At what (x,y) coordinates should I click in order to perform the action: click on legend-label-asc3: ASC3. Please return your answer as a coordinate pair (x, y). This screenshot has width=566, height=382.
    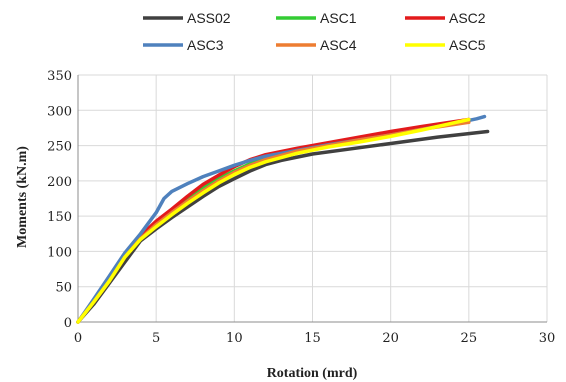
    Looking at the image, I should click on (205, 45).